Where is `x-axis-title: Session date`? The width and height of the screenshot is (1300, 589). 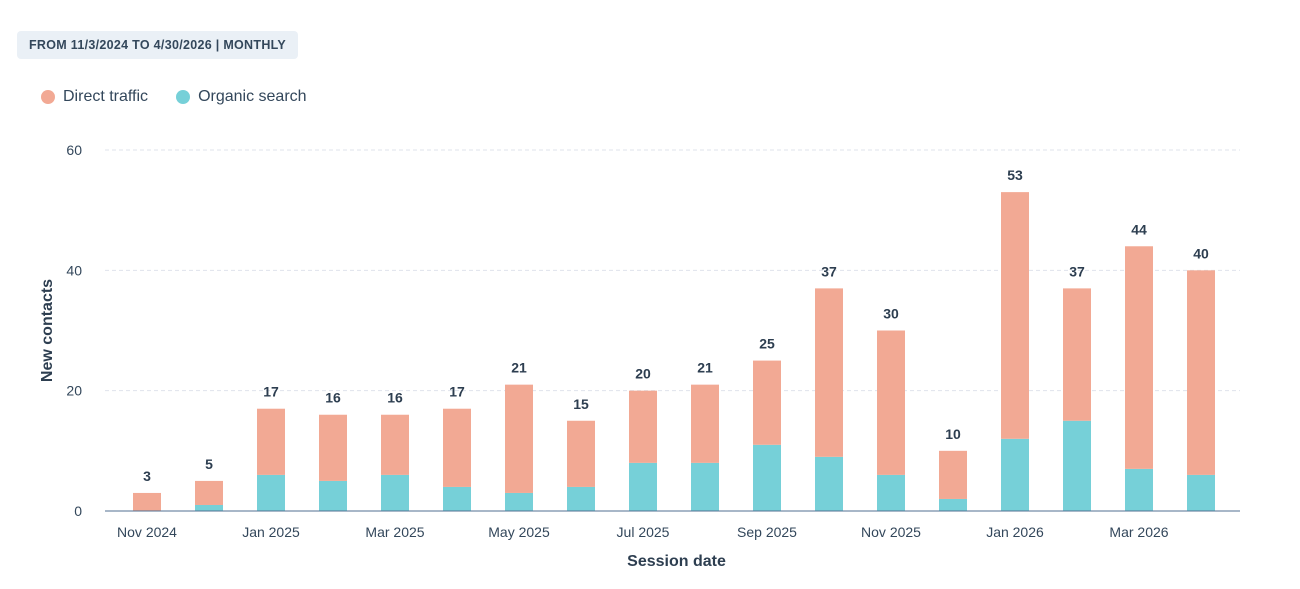 x-axis-title: Session date is located at coordinates (676, 561).